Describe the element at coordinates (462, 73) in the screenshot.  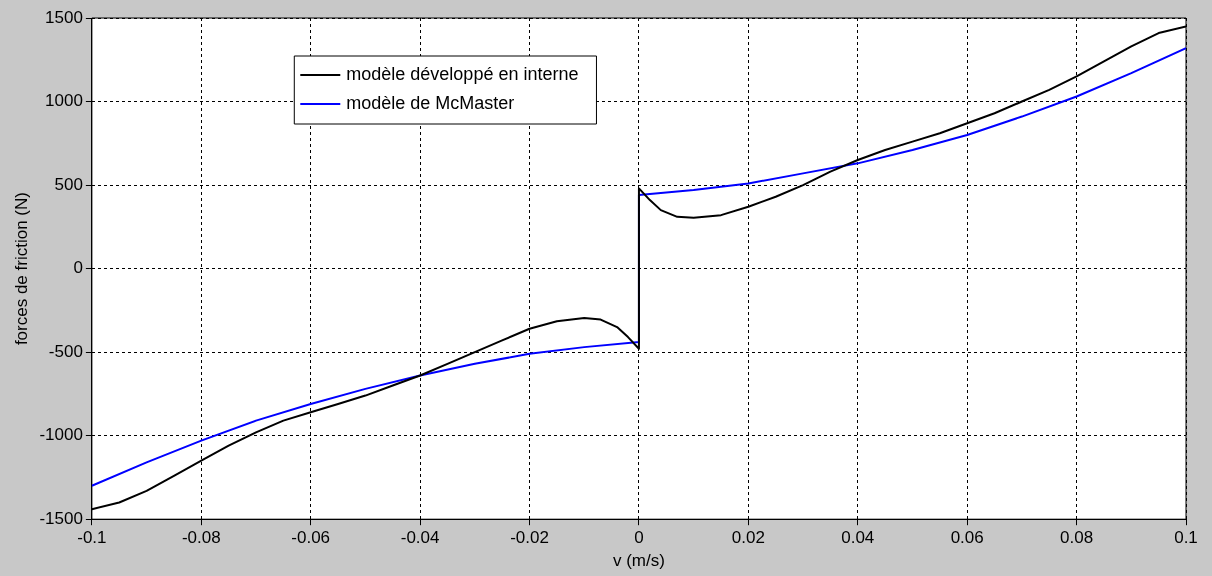
I see `legend-label: modèle développé en interne` at that location.